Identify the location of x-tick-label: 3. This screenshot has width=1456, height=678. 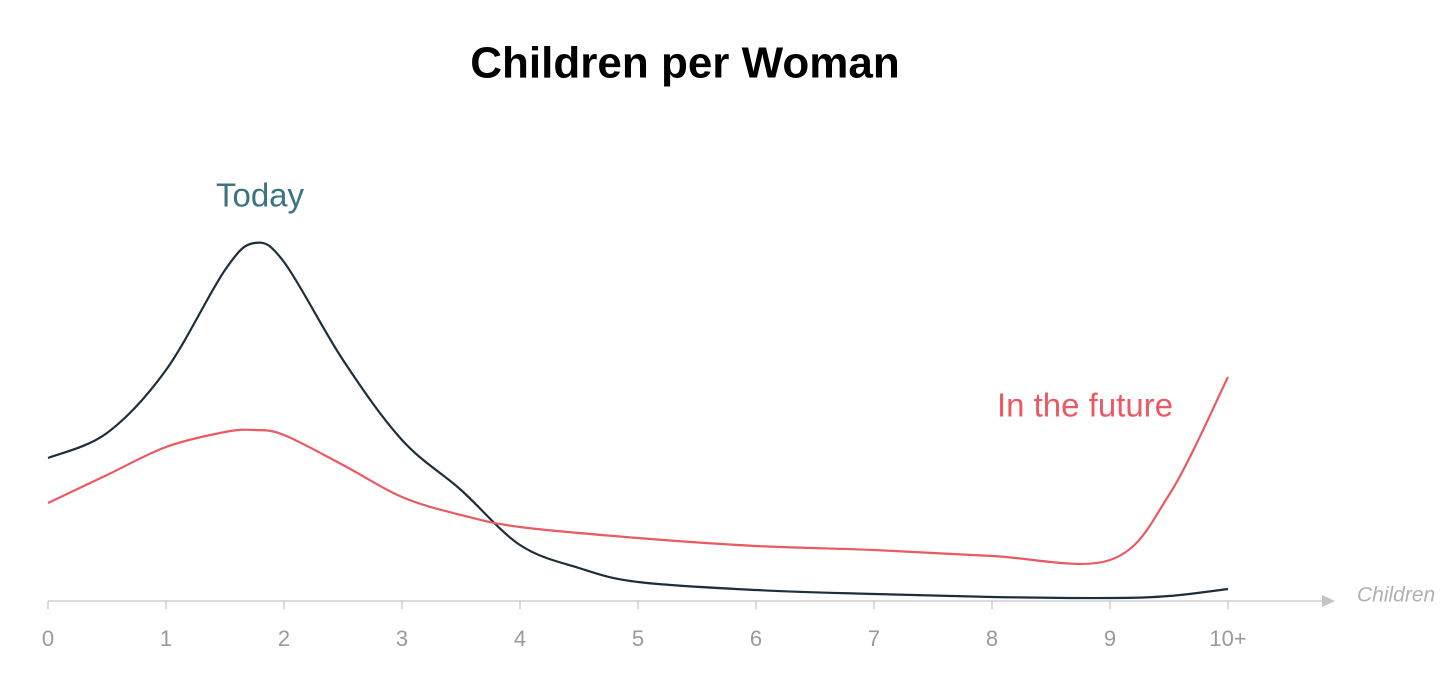
(402, 638).